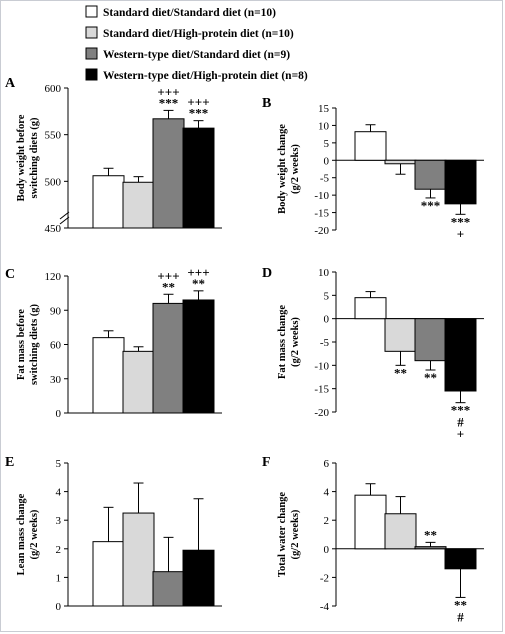 This screenshot has height=634, width=505. What do you see at coordinates (113, 534) in the screenshot?
I see `panel-e: E 0 1 2 3 4 5 Lean mass change (g/2 weeks)` at bounding box center [113, 534].